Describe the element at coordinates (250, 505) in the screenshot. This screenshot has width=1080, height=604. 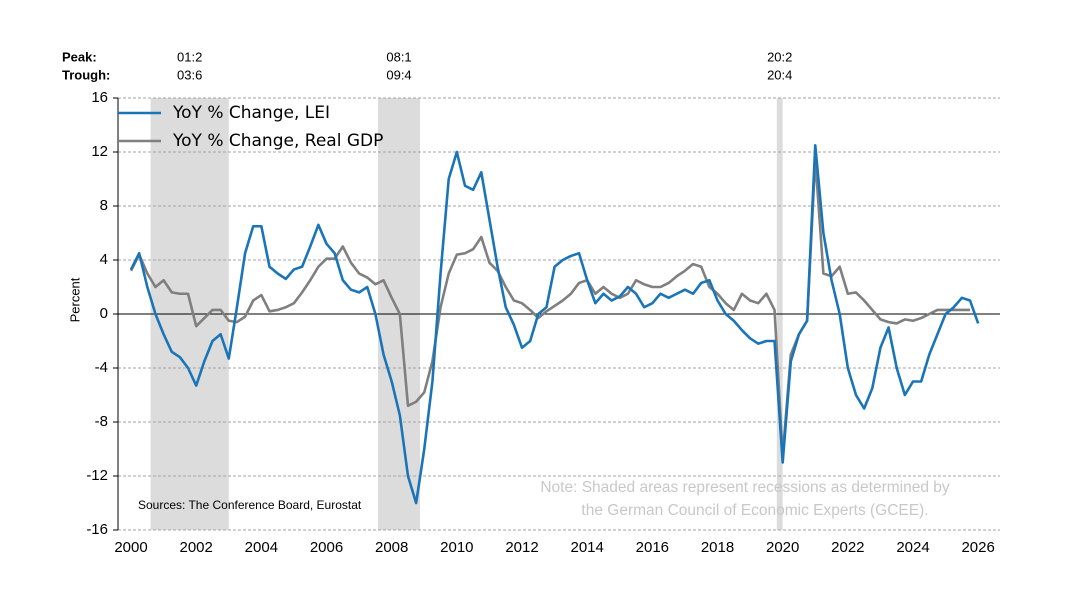
I see `source: Sources: The Conference Board, Eurostat` at that location.